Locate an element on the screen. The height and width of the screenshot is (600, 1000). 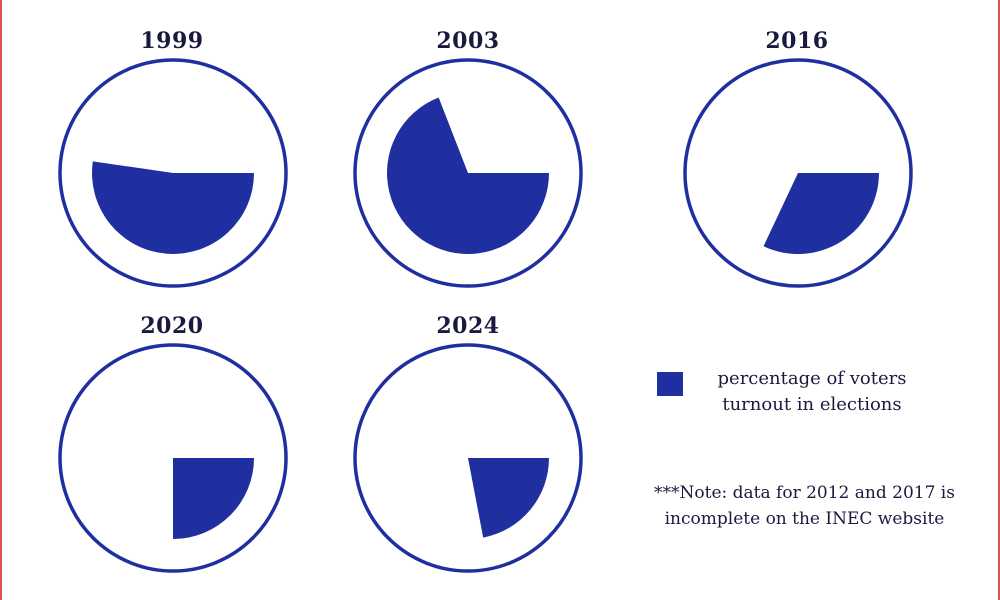
turnout-slice-2016 is located at coordinates (821, 213).